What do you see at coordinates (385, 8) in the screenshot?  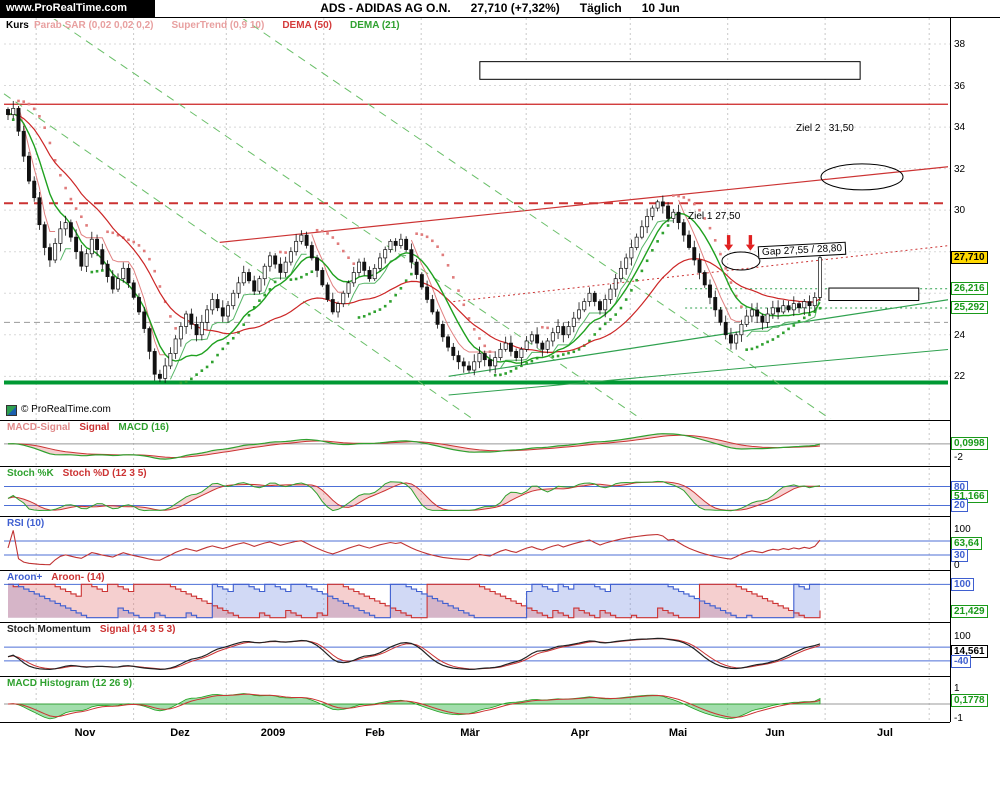 I see `title-symbol: ADS - ADIDAS AG O.N.` at bounding box center [385, 8].